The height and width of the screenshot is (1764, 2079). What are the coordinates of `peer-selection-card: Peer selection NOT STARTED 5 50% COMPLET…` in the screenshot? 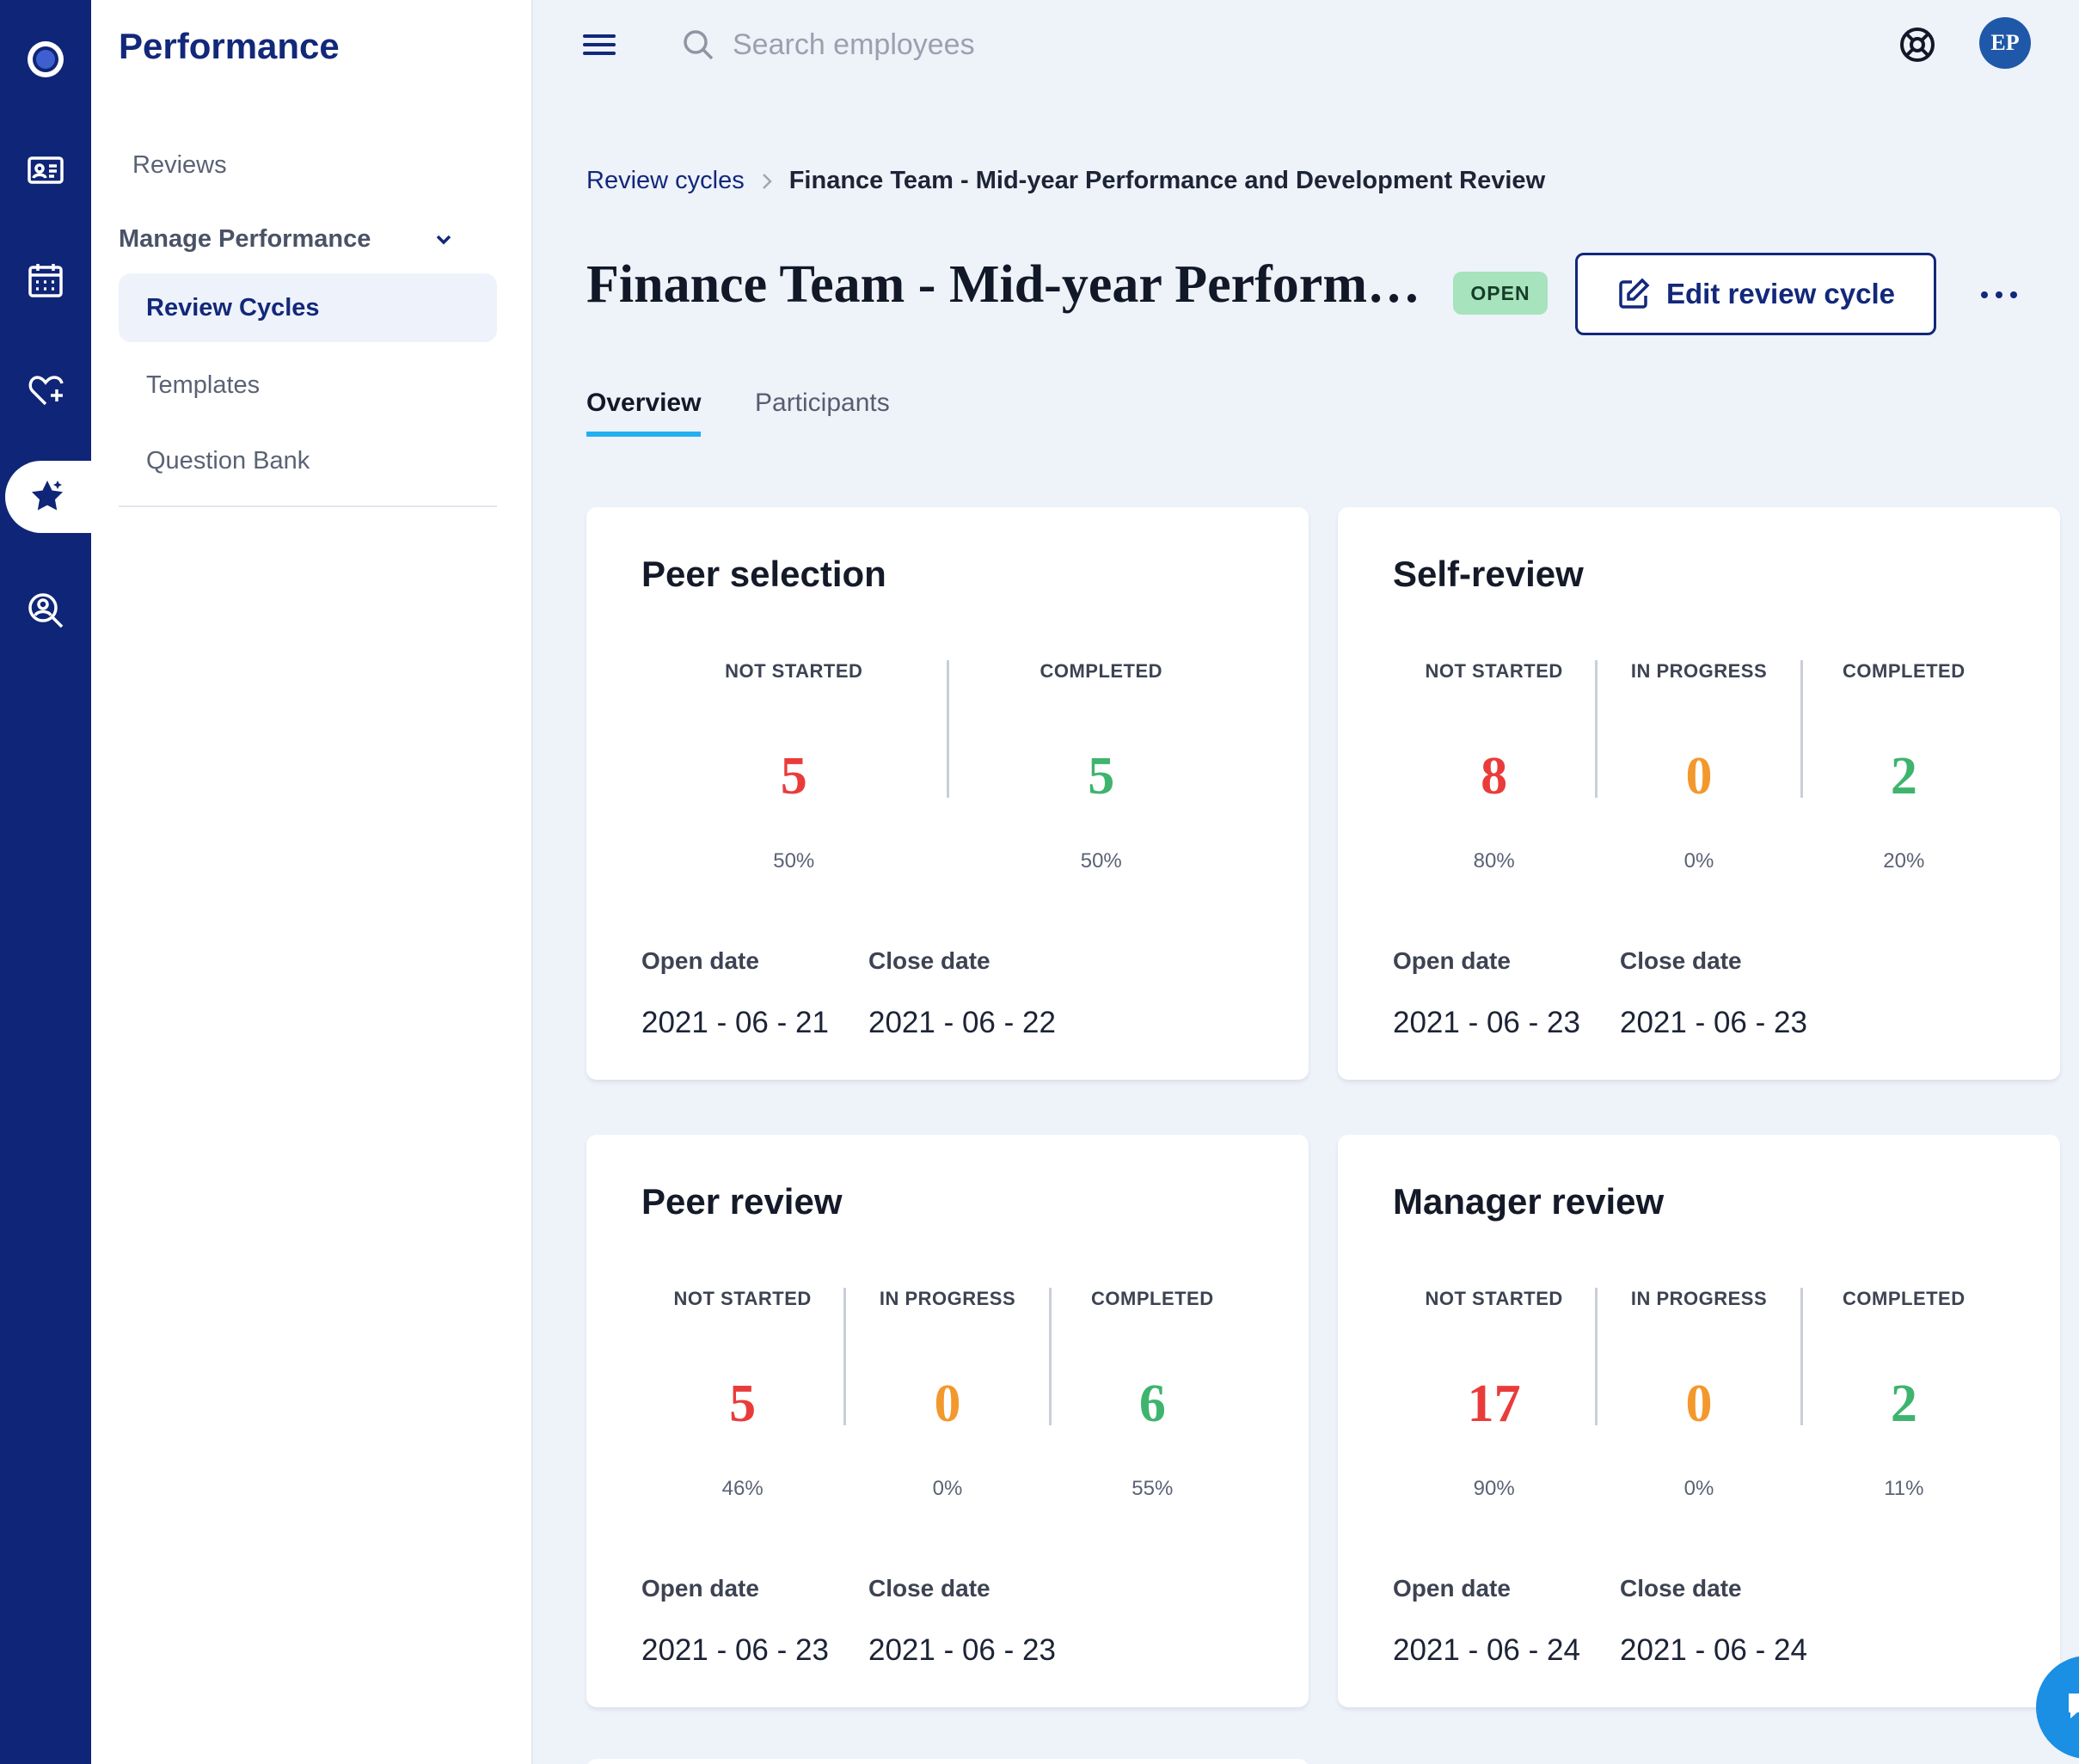 It's located at (947, 793).